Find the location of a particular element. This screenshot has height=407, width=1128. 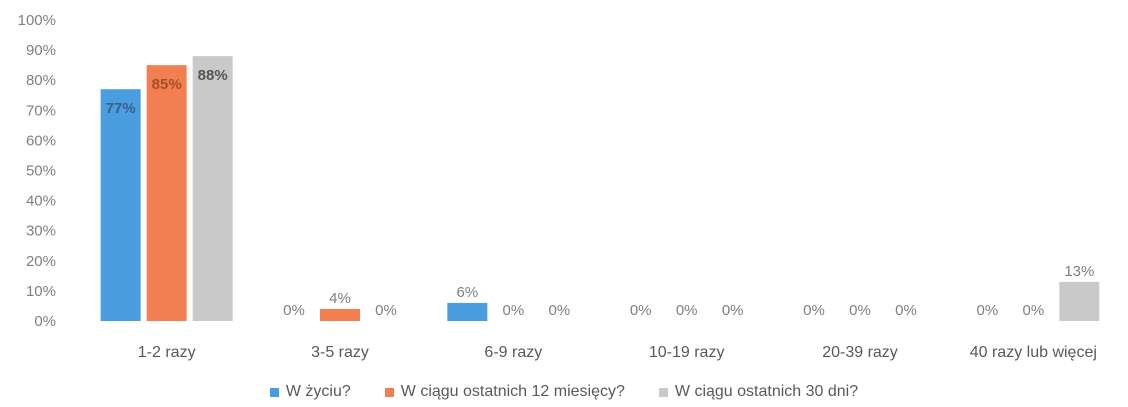

data-label-3-cat-6: 13% is located at coordinates (1079, 271).